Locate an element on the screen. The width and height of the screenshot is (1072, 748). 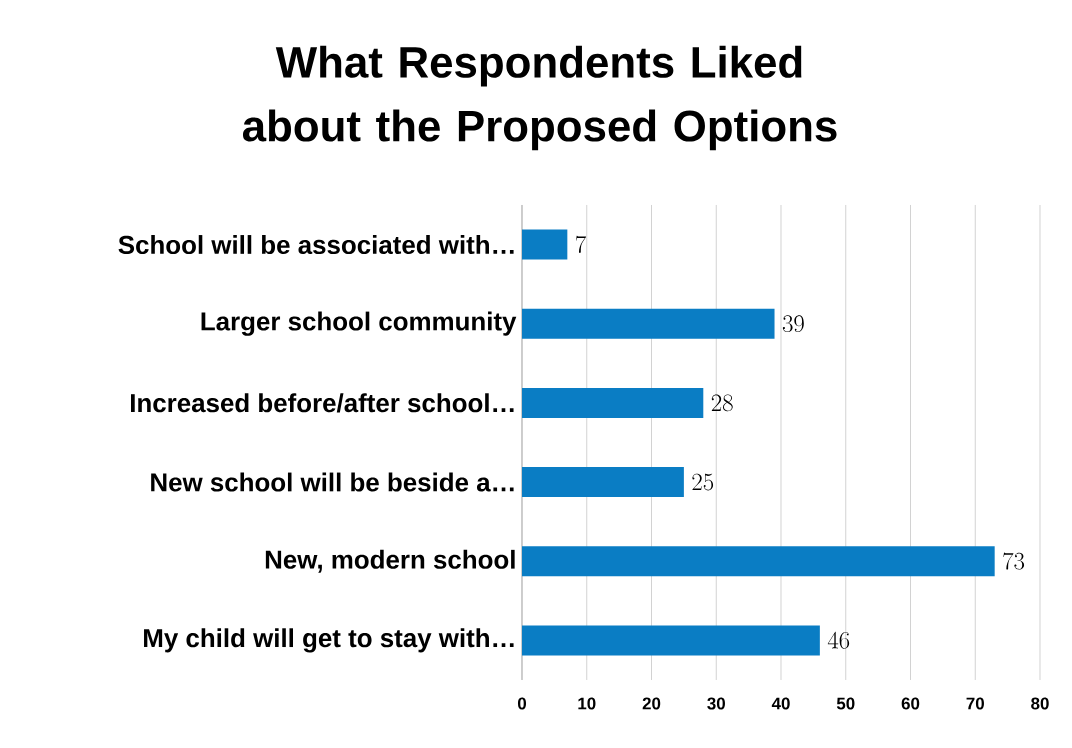
x-tick-label: 40 is located at coordinates (780, 703).